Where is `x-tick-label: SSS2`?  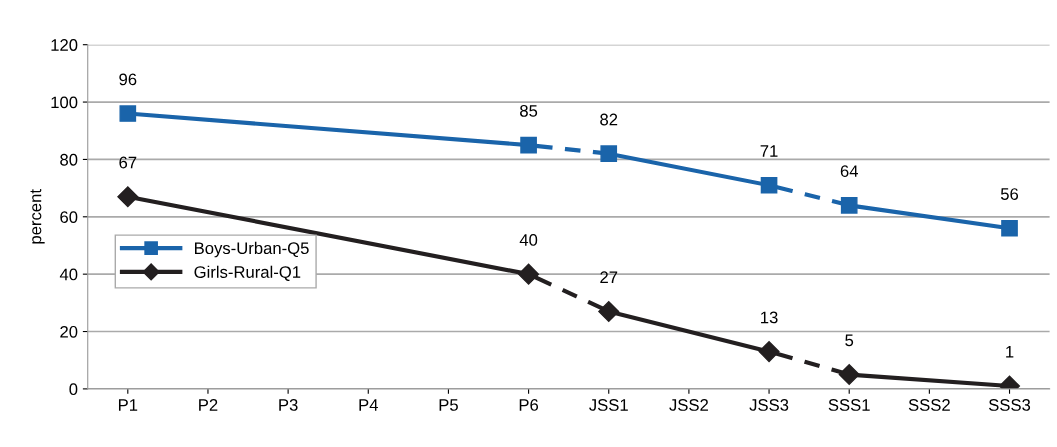 x-tick-label: SSS2 is located at coordinates (929, 405).